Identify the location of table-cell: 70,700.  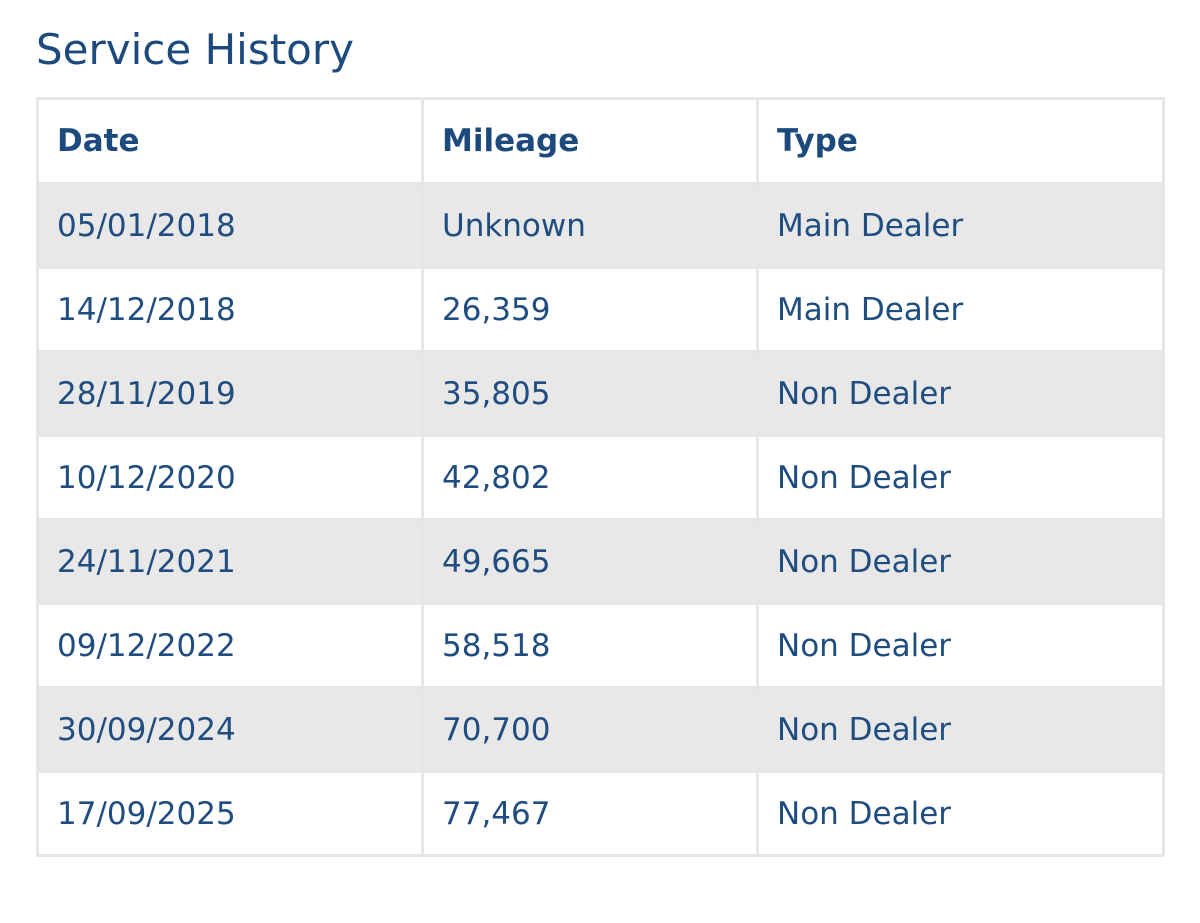
(590, 729).